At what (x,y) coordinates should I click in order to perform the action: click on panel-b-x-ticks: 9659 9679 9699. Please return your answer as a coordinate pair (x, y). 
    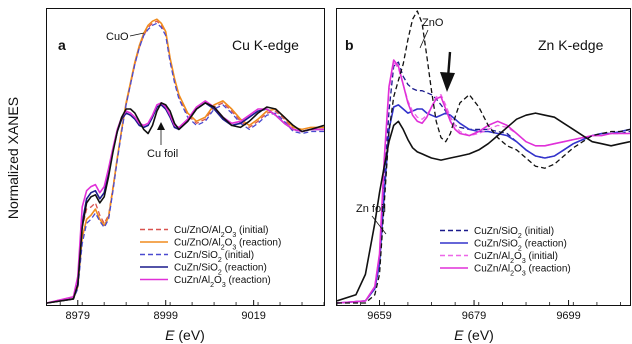
    Looking at the image, I should click on (478, 311).